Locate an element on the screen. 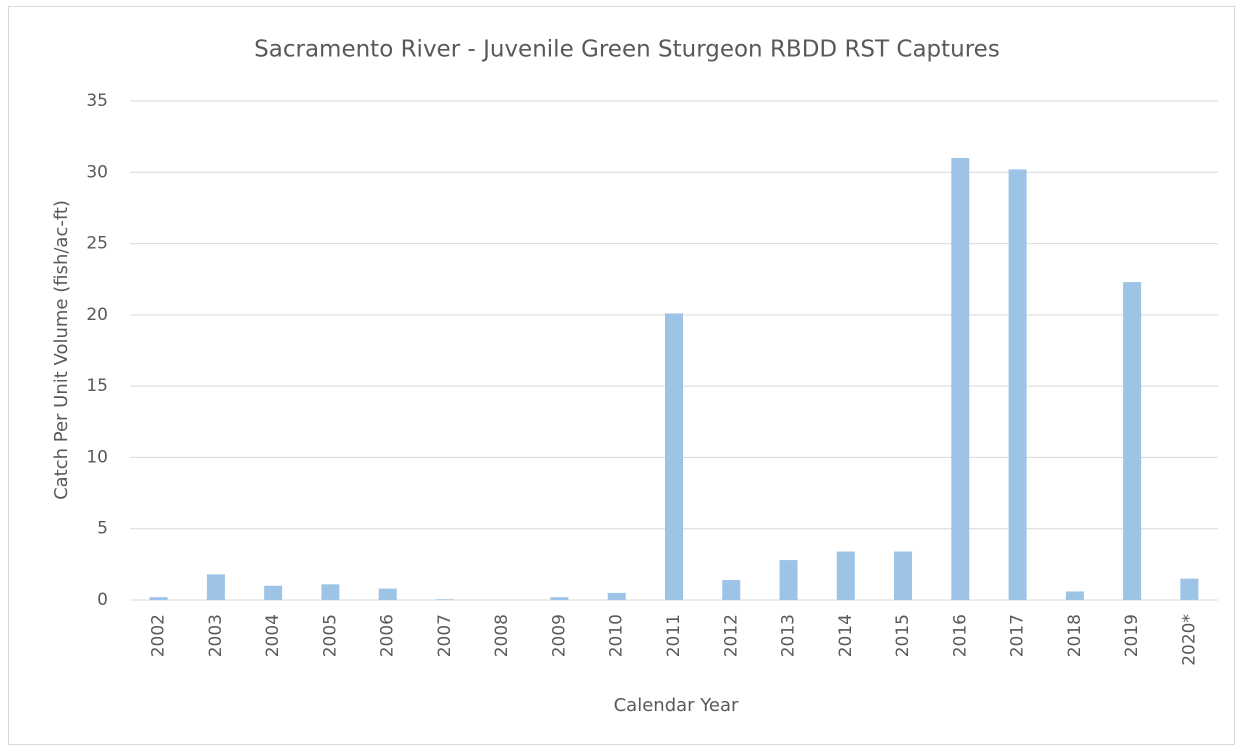 The image size is (1243, 751). x-tick-label: 2009 is located at coordinates (559, 635).